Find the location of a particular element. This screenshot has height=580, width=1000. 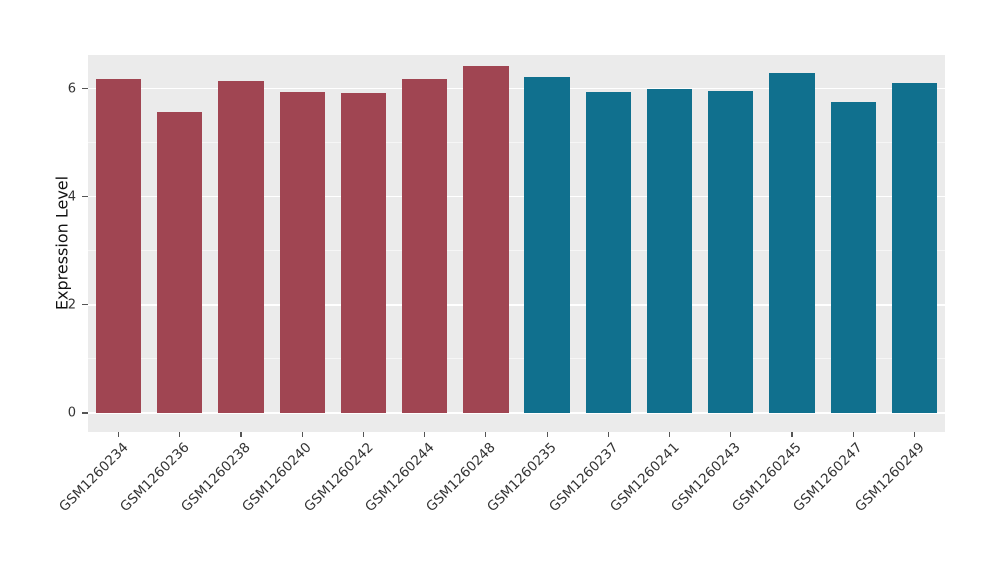

bar-GSM1260235 is located at coordinates (547, 245).